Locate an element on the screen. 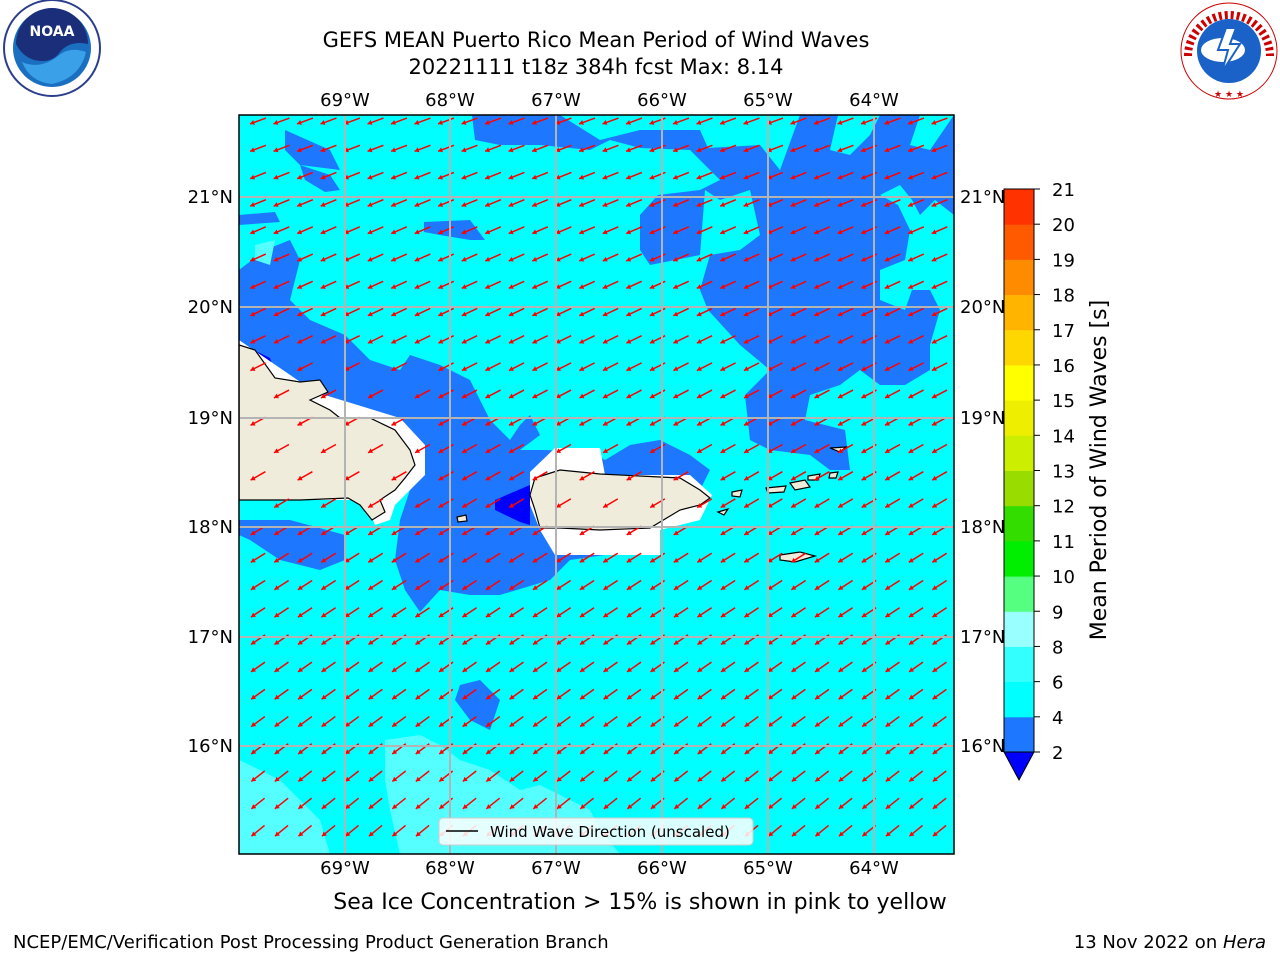 Image resolution: width=1280 pixels, height=960 pixels. land is located at coordinates (543, 453).